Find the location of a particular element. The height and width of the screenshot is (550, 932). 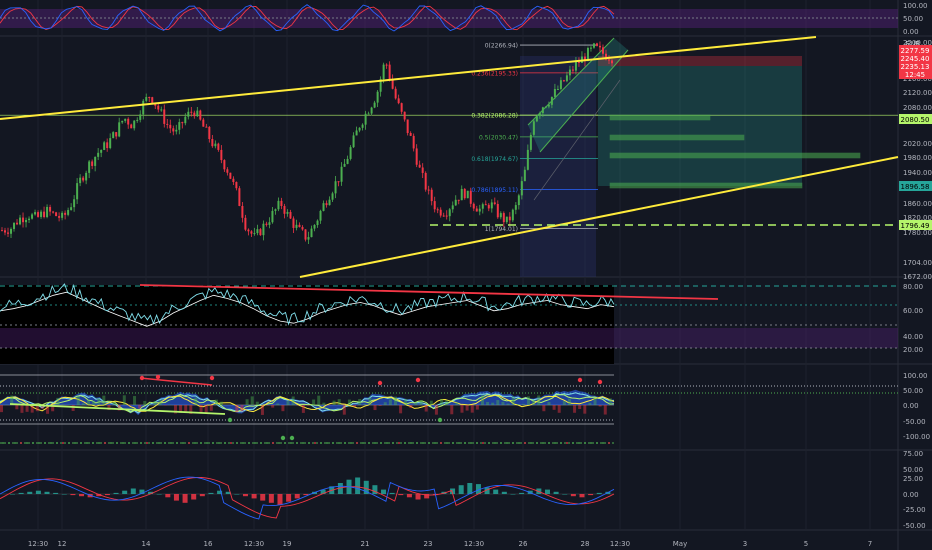

fib-level-label: 0.786(1895.11) is located at coordinates (494, 190).